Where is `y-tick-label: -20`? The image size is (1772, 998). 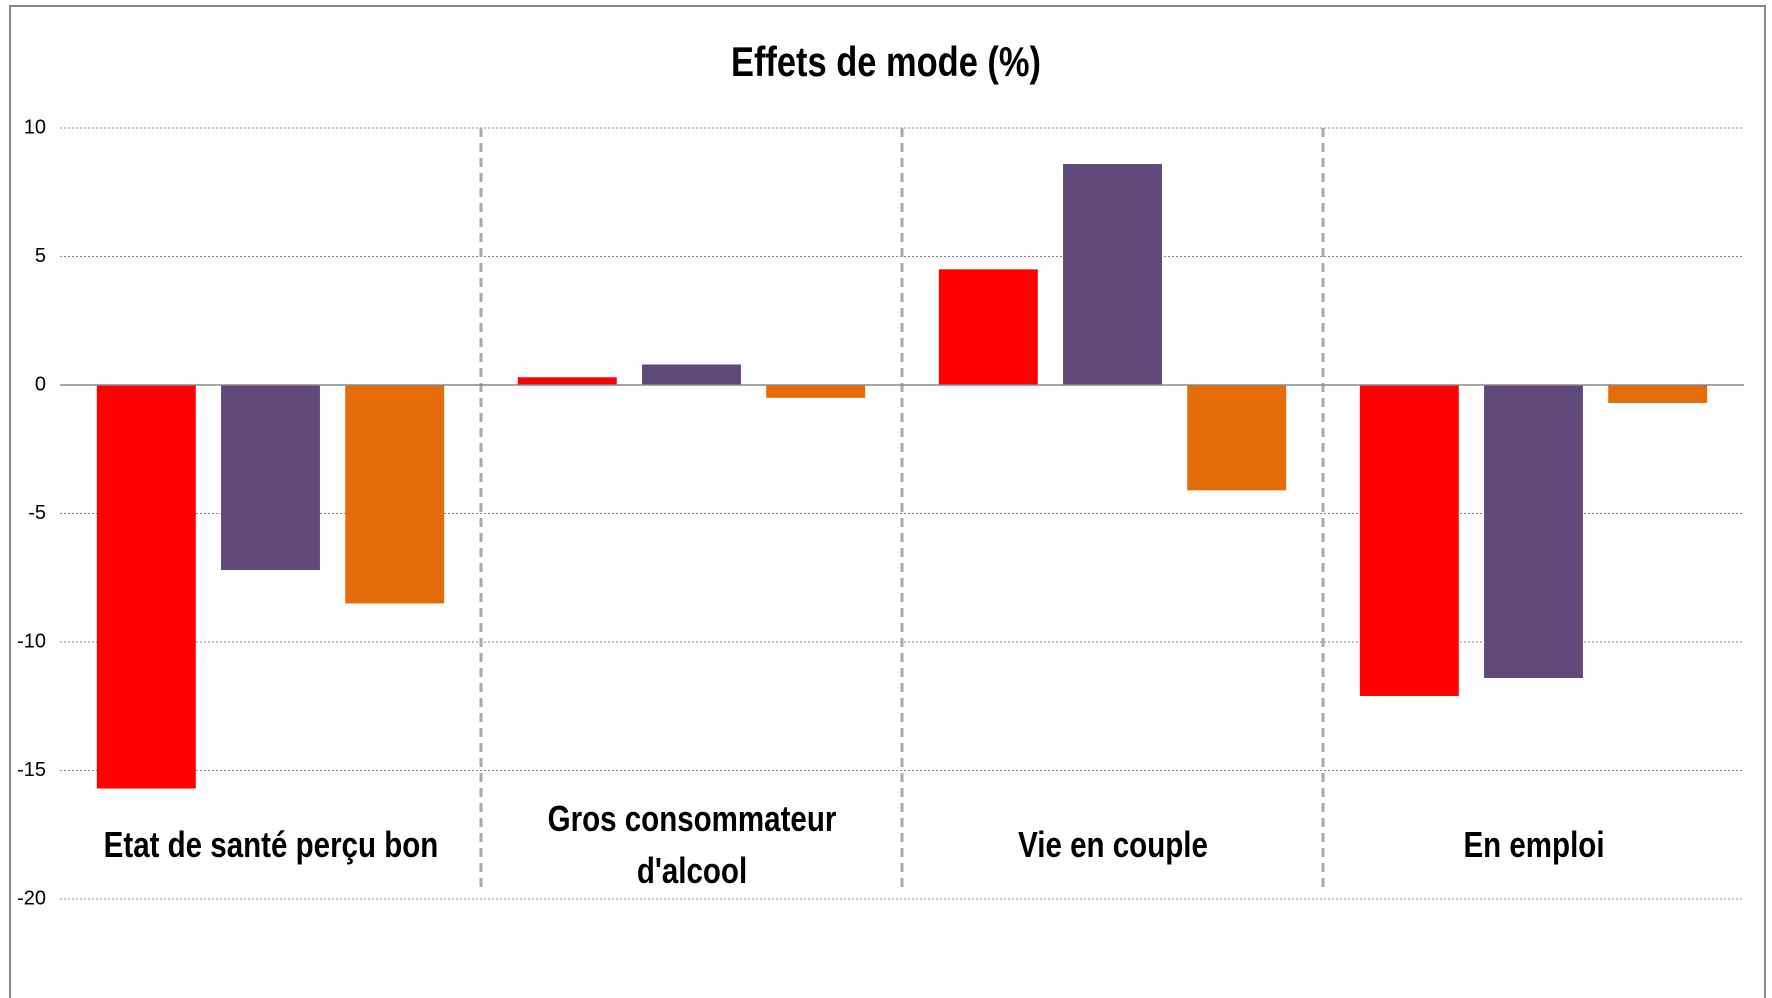
y-tick-label: -20 is located at coordinates (31, 898).